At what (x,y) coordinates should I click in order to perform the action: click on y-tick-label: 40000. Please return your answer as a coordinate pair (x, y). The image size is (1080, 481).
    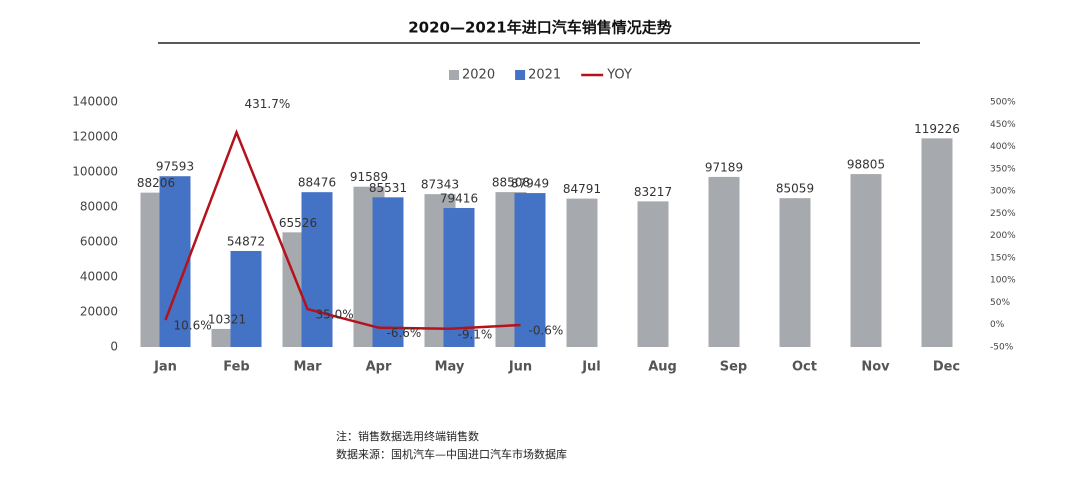
    Looking at the image, I should click on (99, 277).